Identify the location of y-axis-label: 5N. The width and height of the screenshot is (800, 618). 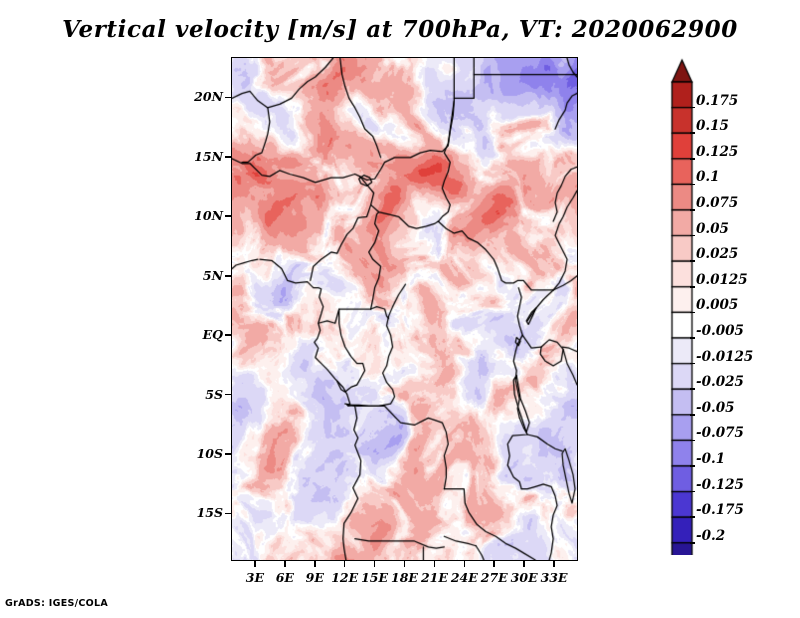
(212, 275).